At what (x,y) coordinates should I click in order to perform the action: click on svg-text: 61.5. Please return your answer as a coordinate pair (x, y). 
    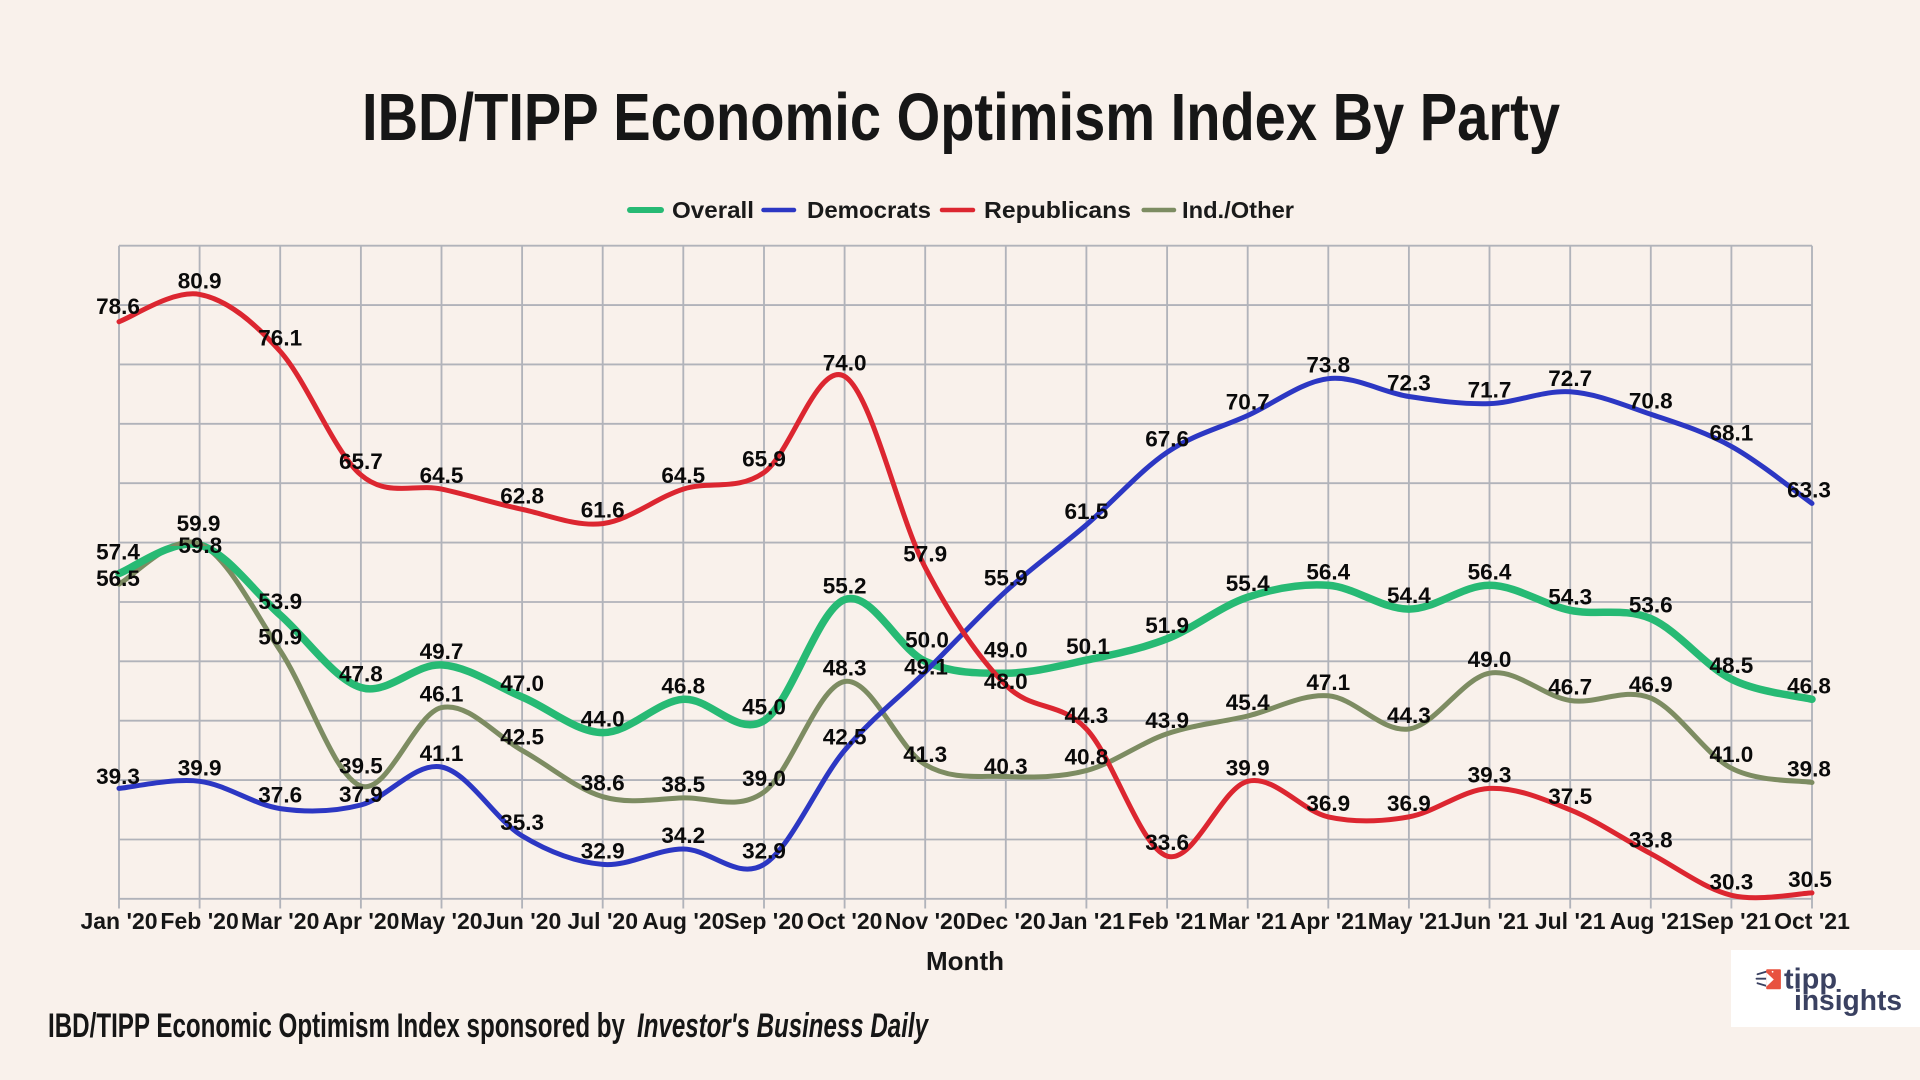
    Looking at the image, I should click on (1087, 511).